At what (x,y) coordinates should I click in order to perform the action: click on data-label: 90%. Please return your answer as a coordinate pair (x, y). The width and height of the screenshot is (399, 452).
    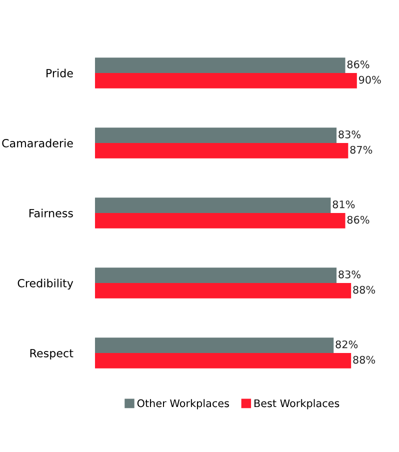
    Looking at the image, I should click on (369, 80).